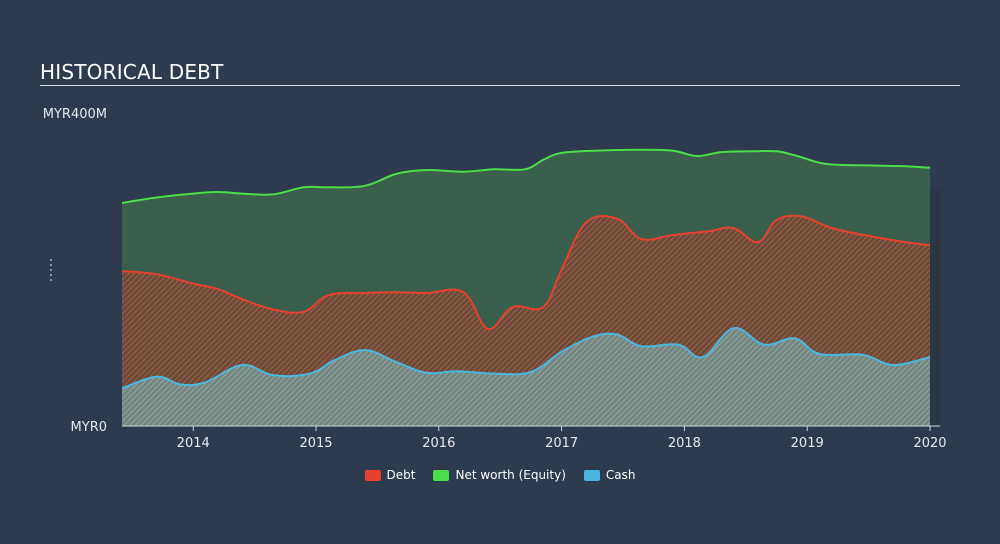  I want to click on y-axis-ellipsis, so click(51, 270).